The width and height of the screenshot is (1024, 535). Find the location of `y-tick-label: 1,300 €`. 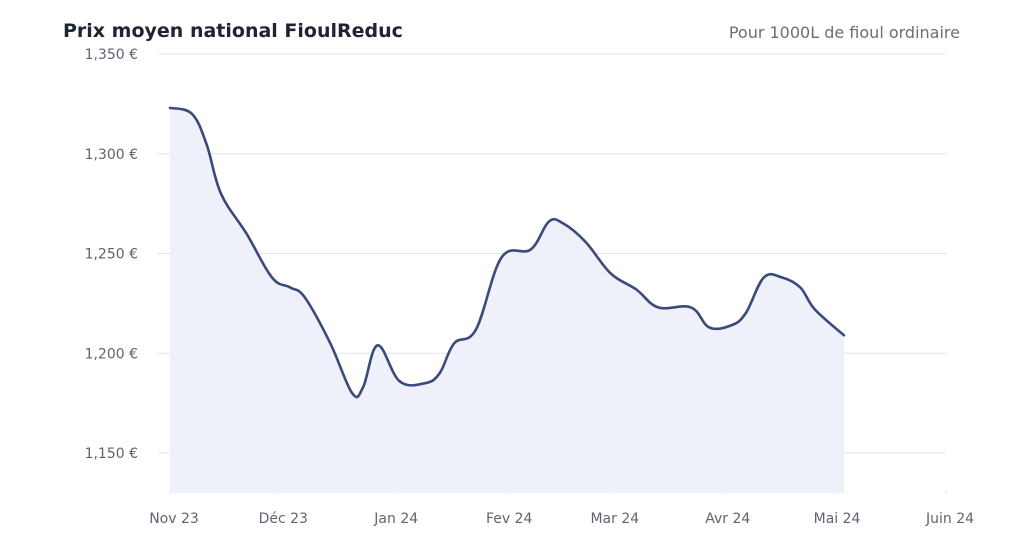

y-tick-label: 1,300 € is located at coordinates (111, 155).